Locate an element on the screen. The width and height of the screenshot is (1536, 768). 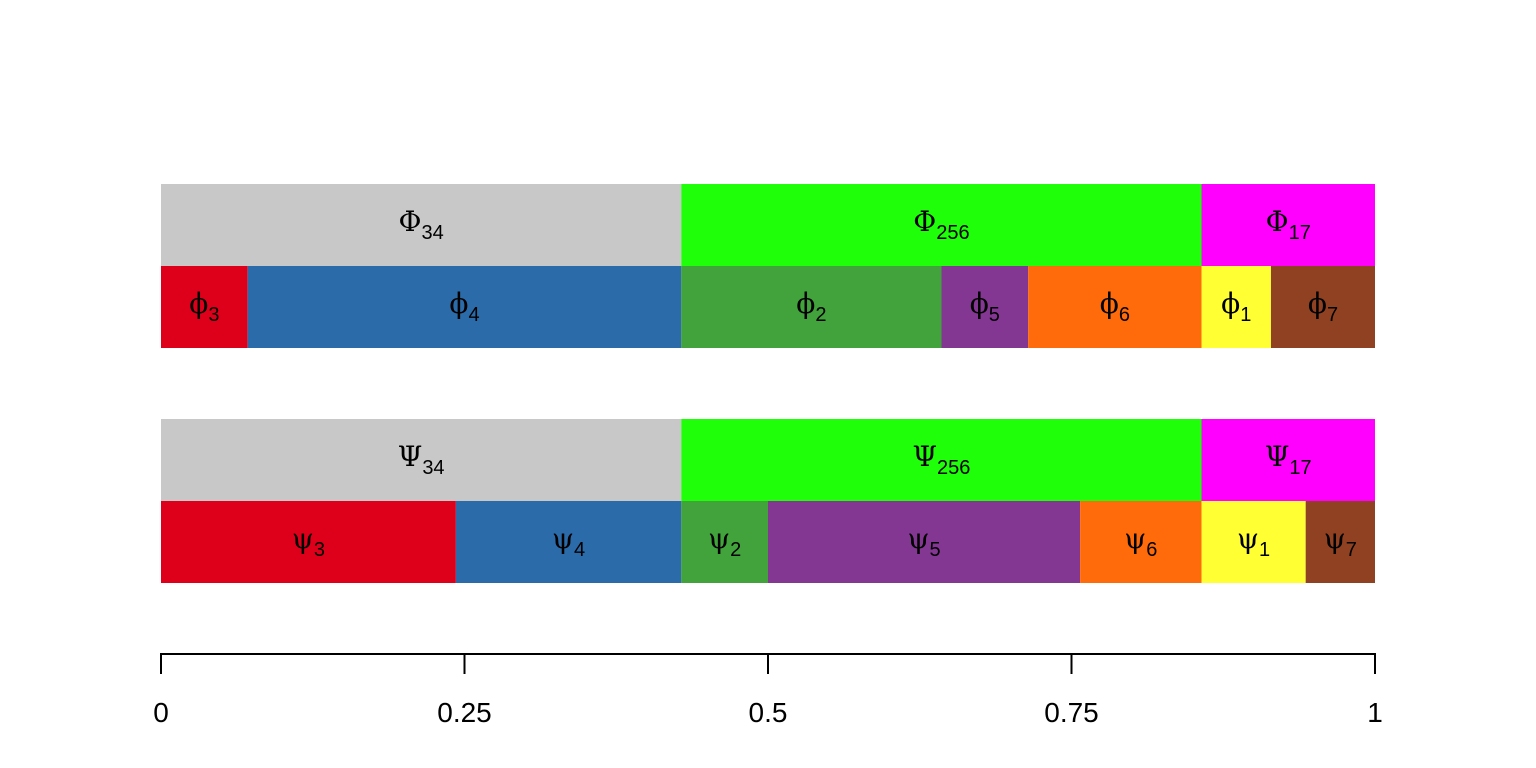
segment-label-0-0-1: Φ256 is located at coordinates (941, 224).